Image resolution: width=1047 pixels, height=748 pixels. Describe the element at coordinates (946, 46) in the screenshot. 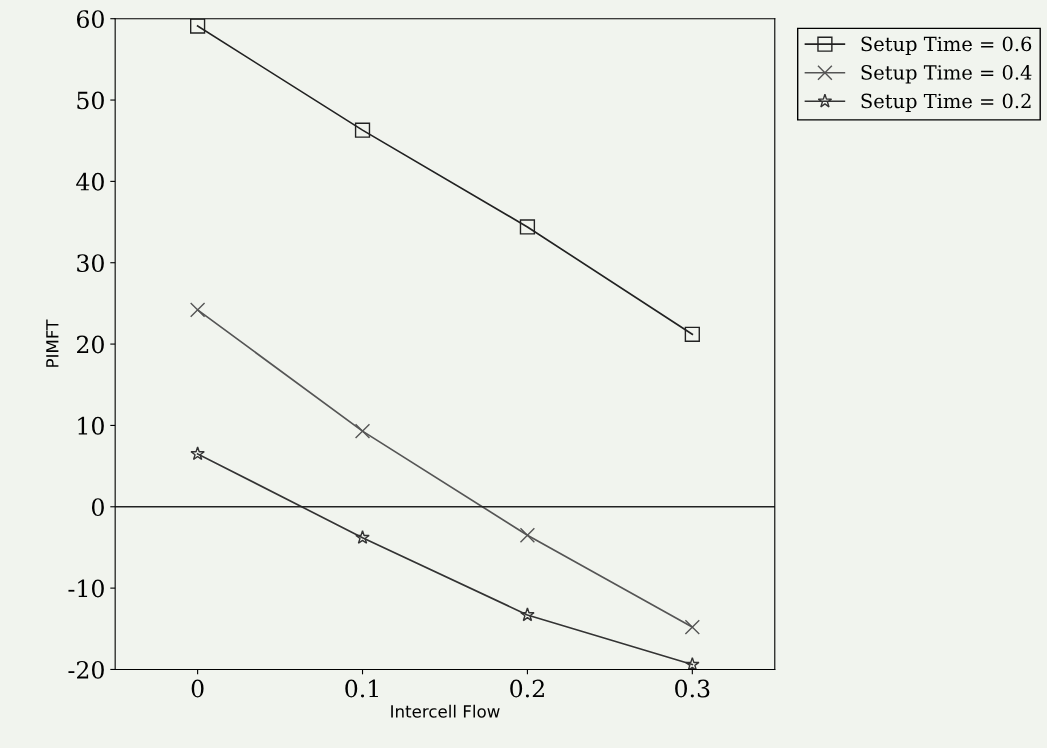

I see `legend-label: Setup Time = 0.6` at that location.